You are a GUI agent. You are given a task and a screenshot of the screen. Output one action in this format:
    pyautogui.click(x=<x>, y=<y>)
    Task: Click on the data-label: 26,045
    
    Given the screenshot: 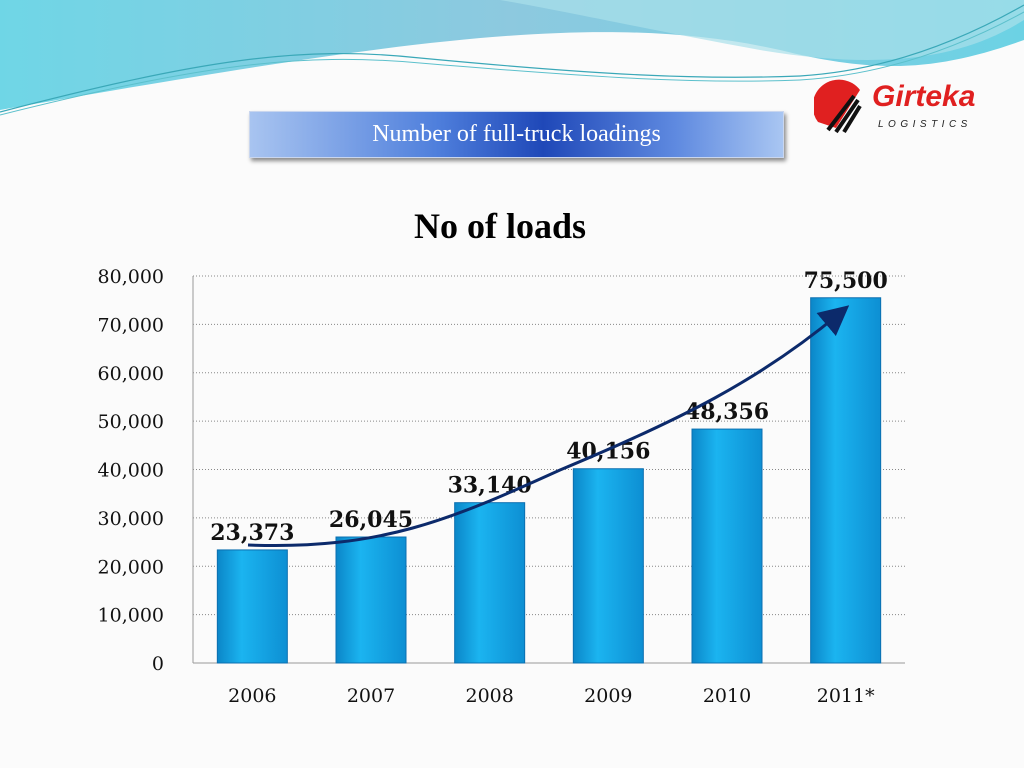 What is the action you would take?
    pyautogui.click(x=371, y=520)
    